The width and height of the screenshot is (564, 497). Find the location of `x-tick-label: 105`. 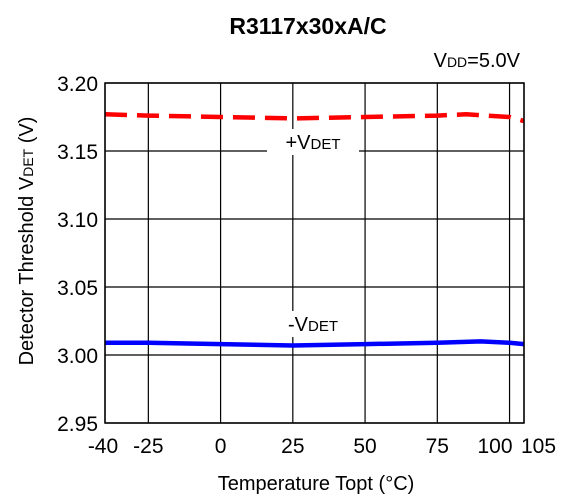

x-tick-label: 105 is located at coordinates (538, 446).